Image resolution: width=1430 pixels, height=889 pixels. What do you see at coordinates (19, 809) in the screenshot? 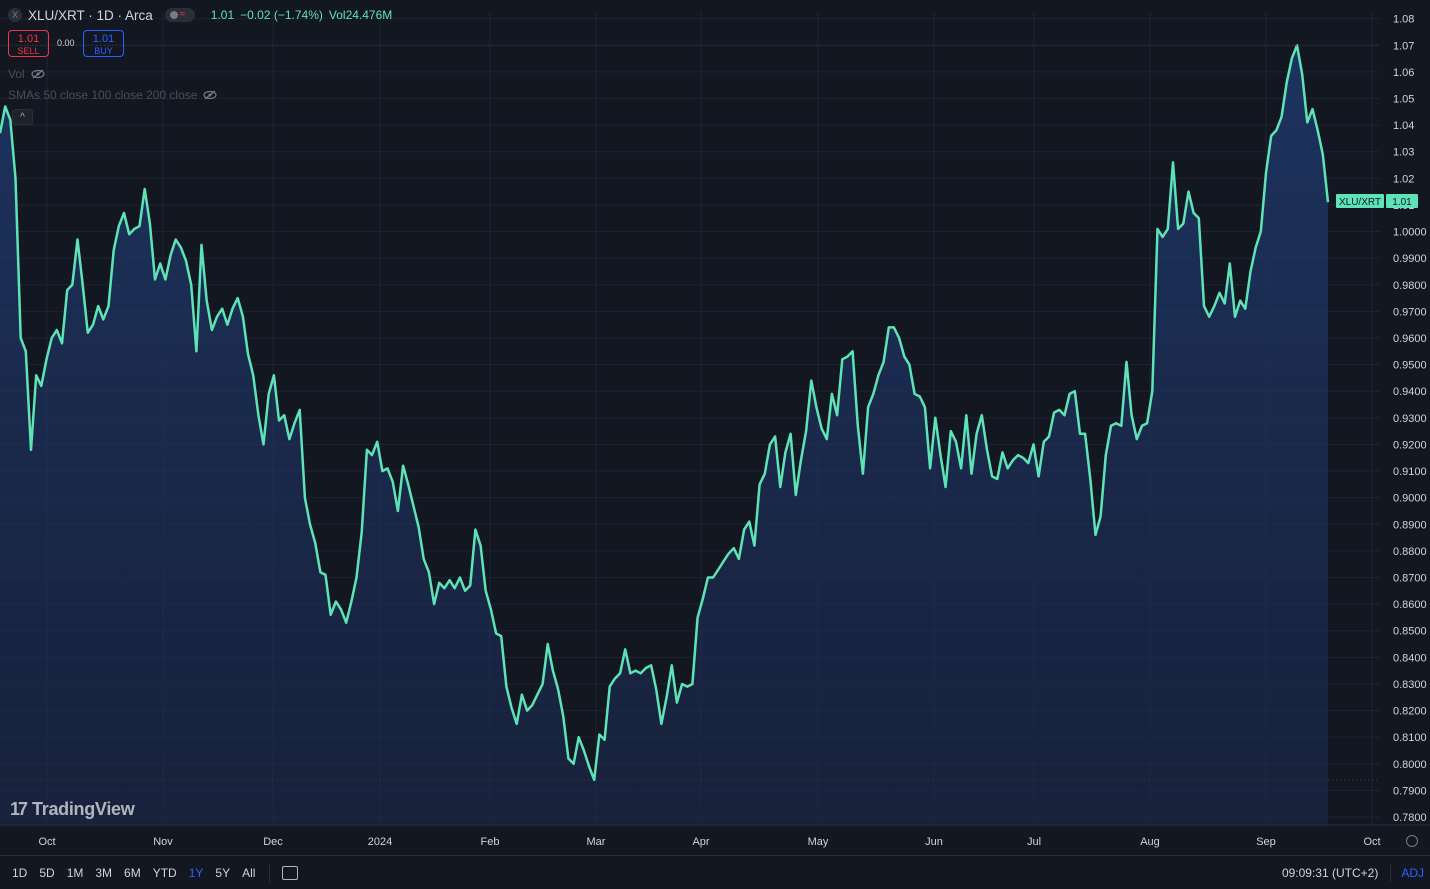
I see `tradingview-mark-icon: 17` at bounding box center [19, 809].